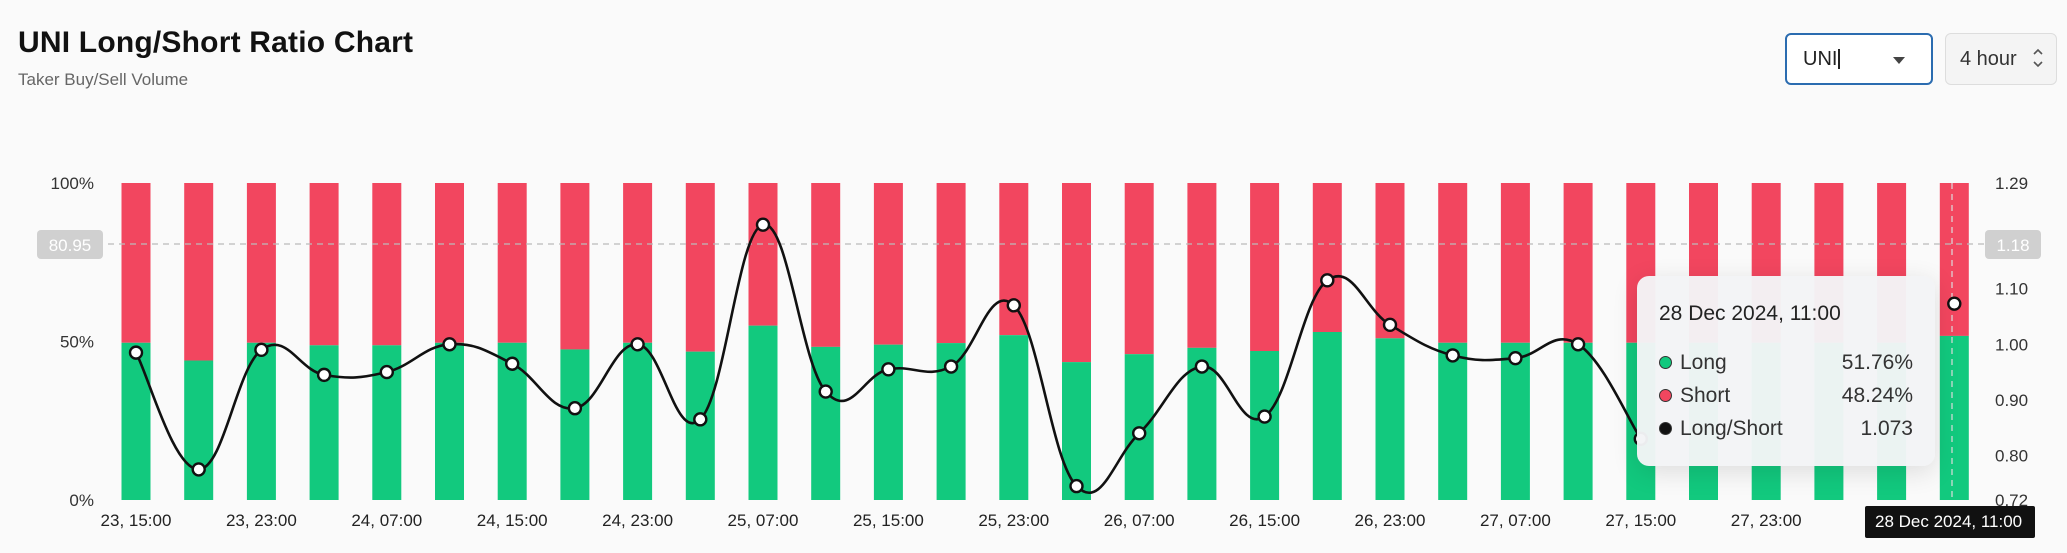 The height and width of the screenshot is (553, 2067). I want to click on chevron-down-icon, so click(1899, 60).